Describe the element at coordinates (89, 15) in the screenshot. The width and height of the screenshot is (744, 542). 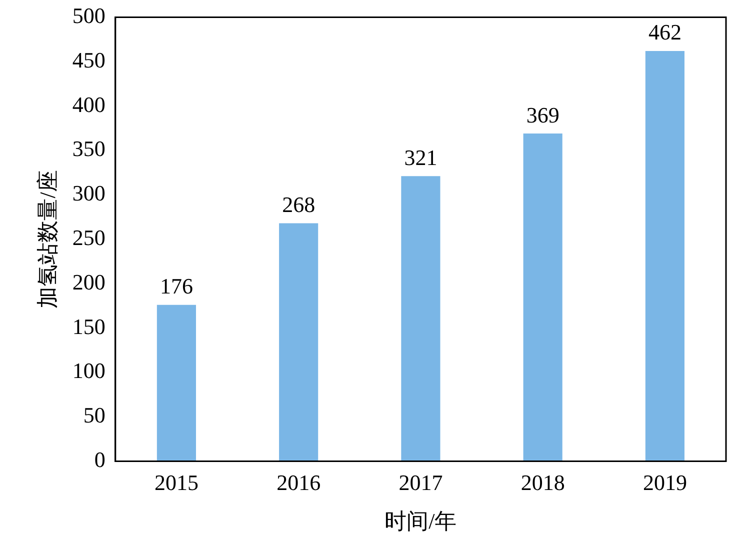
I see `y-tick-label: 500` at that location.